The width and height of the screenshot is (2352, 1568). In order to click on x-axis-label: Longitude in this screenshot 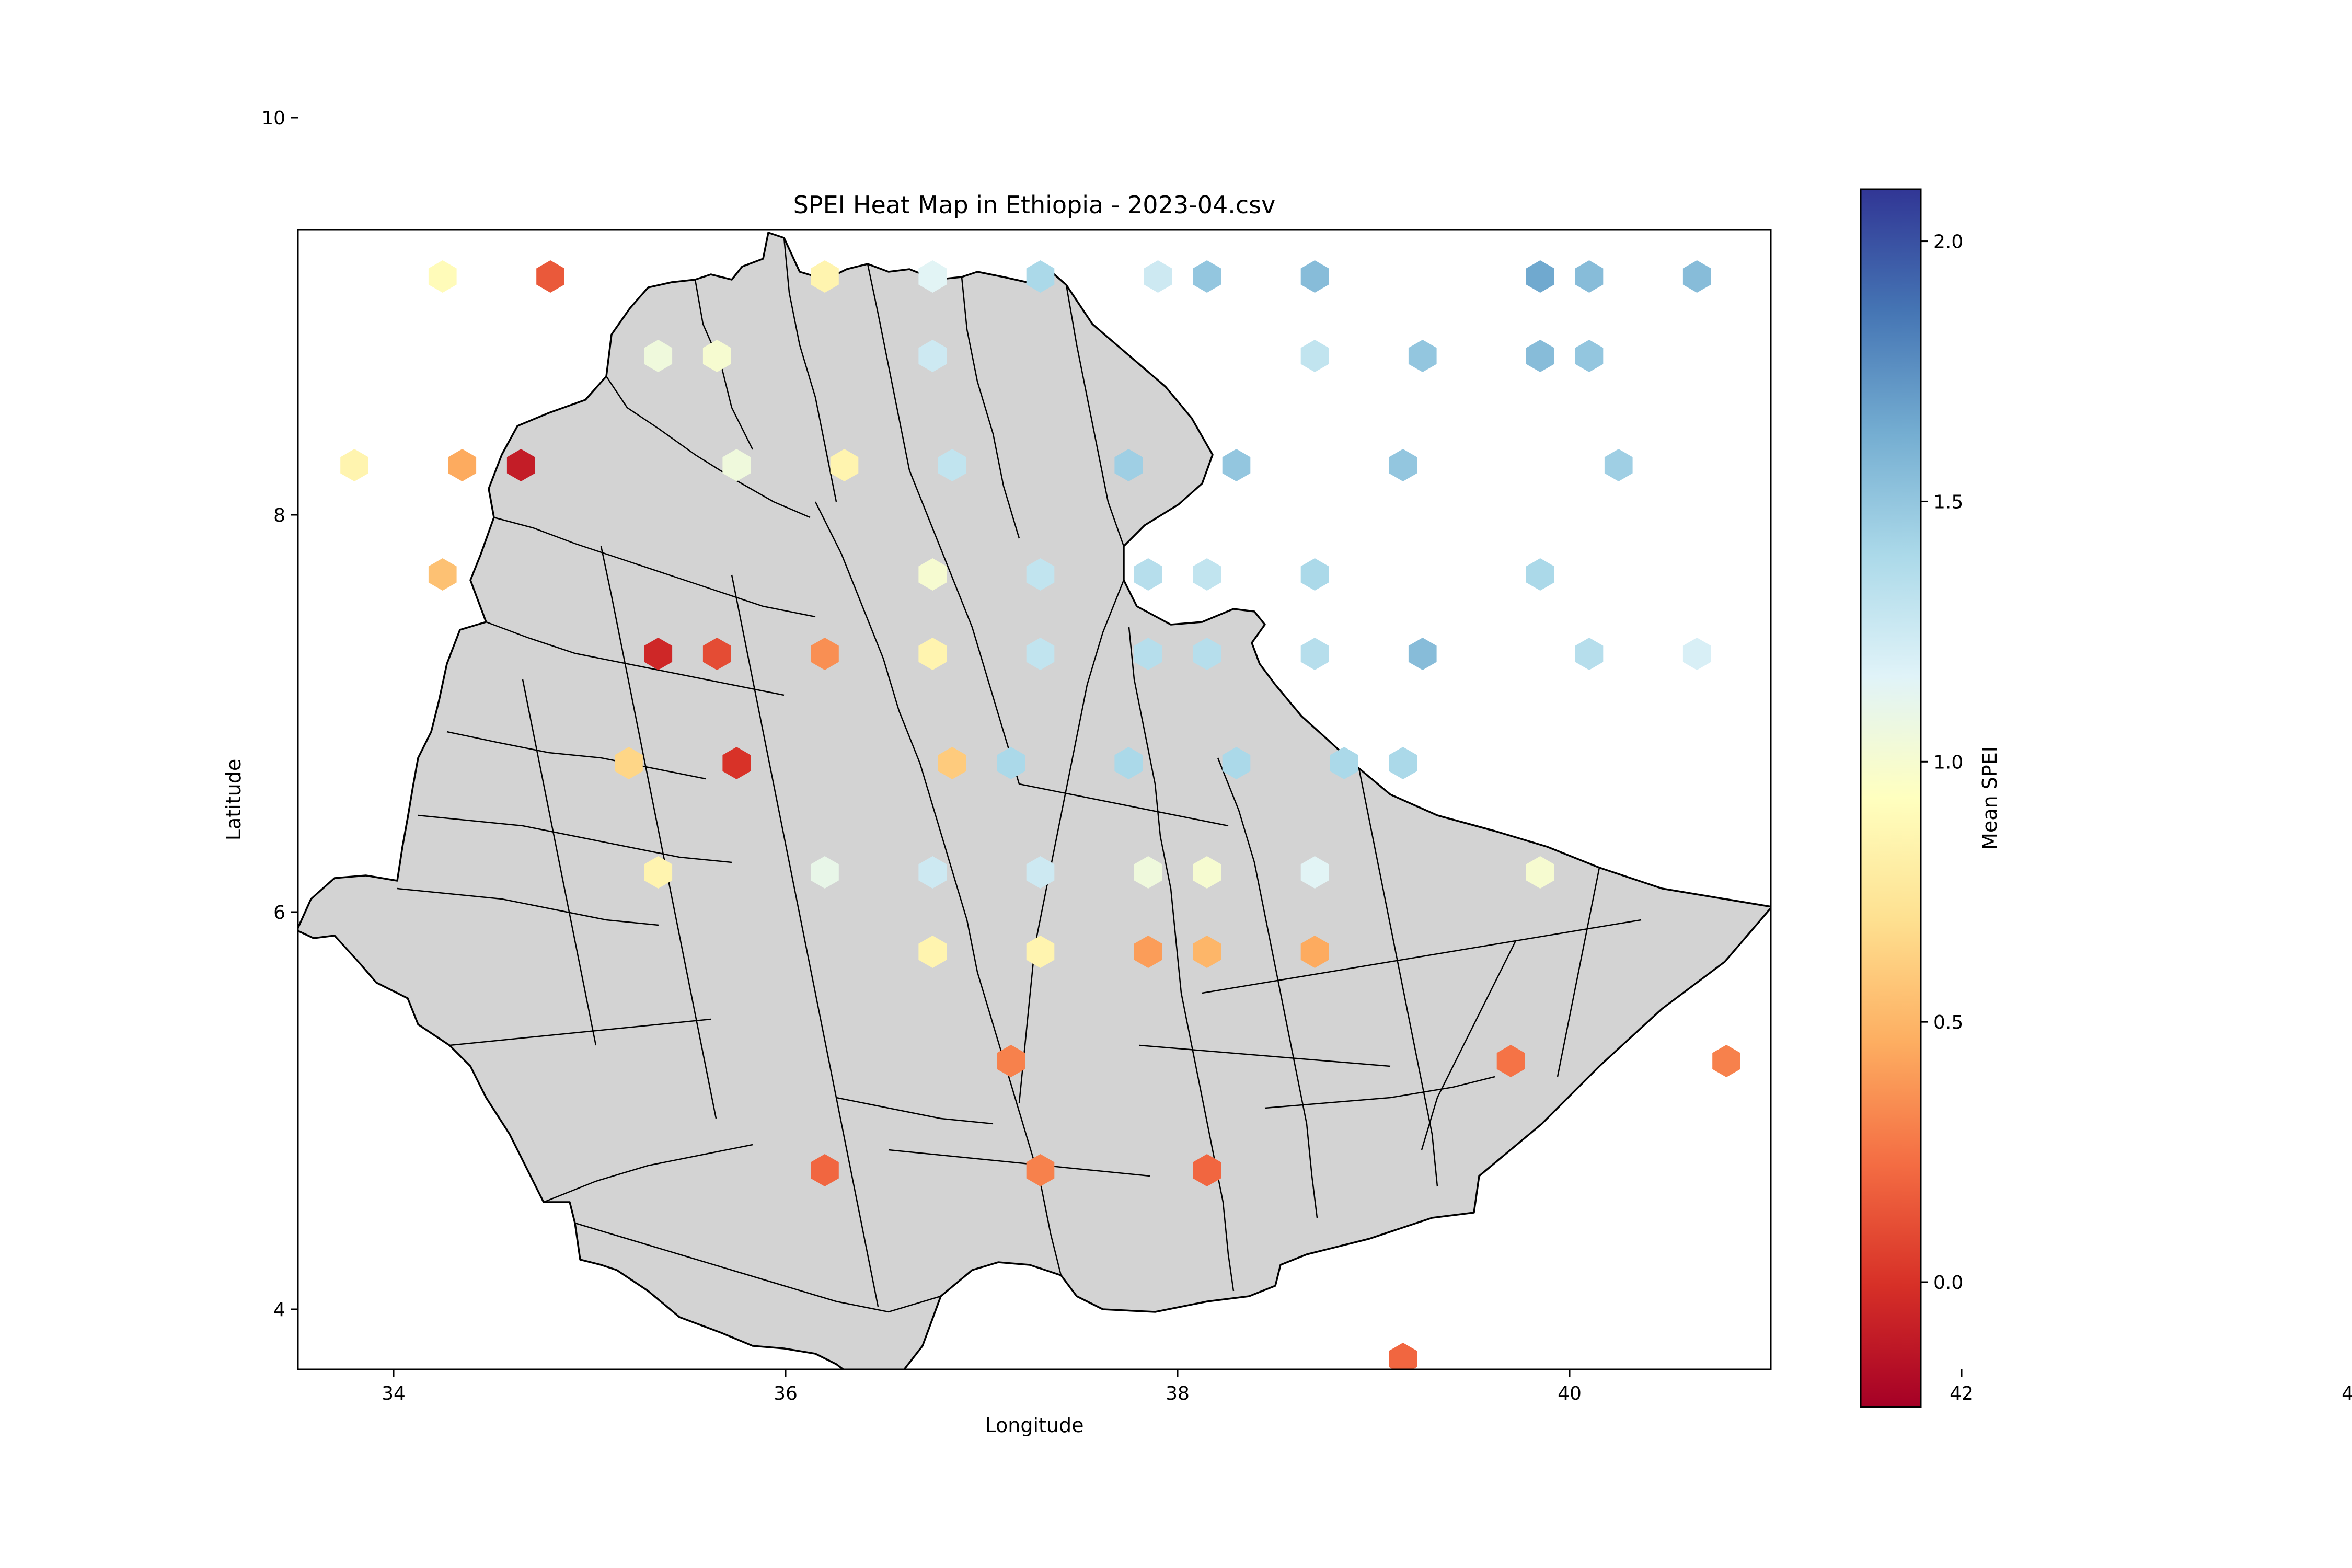, I will do `click(1034, 1425)`.